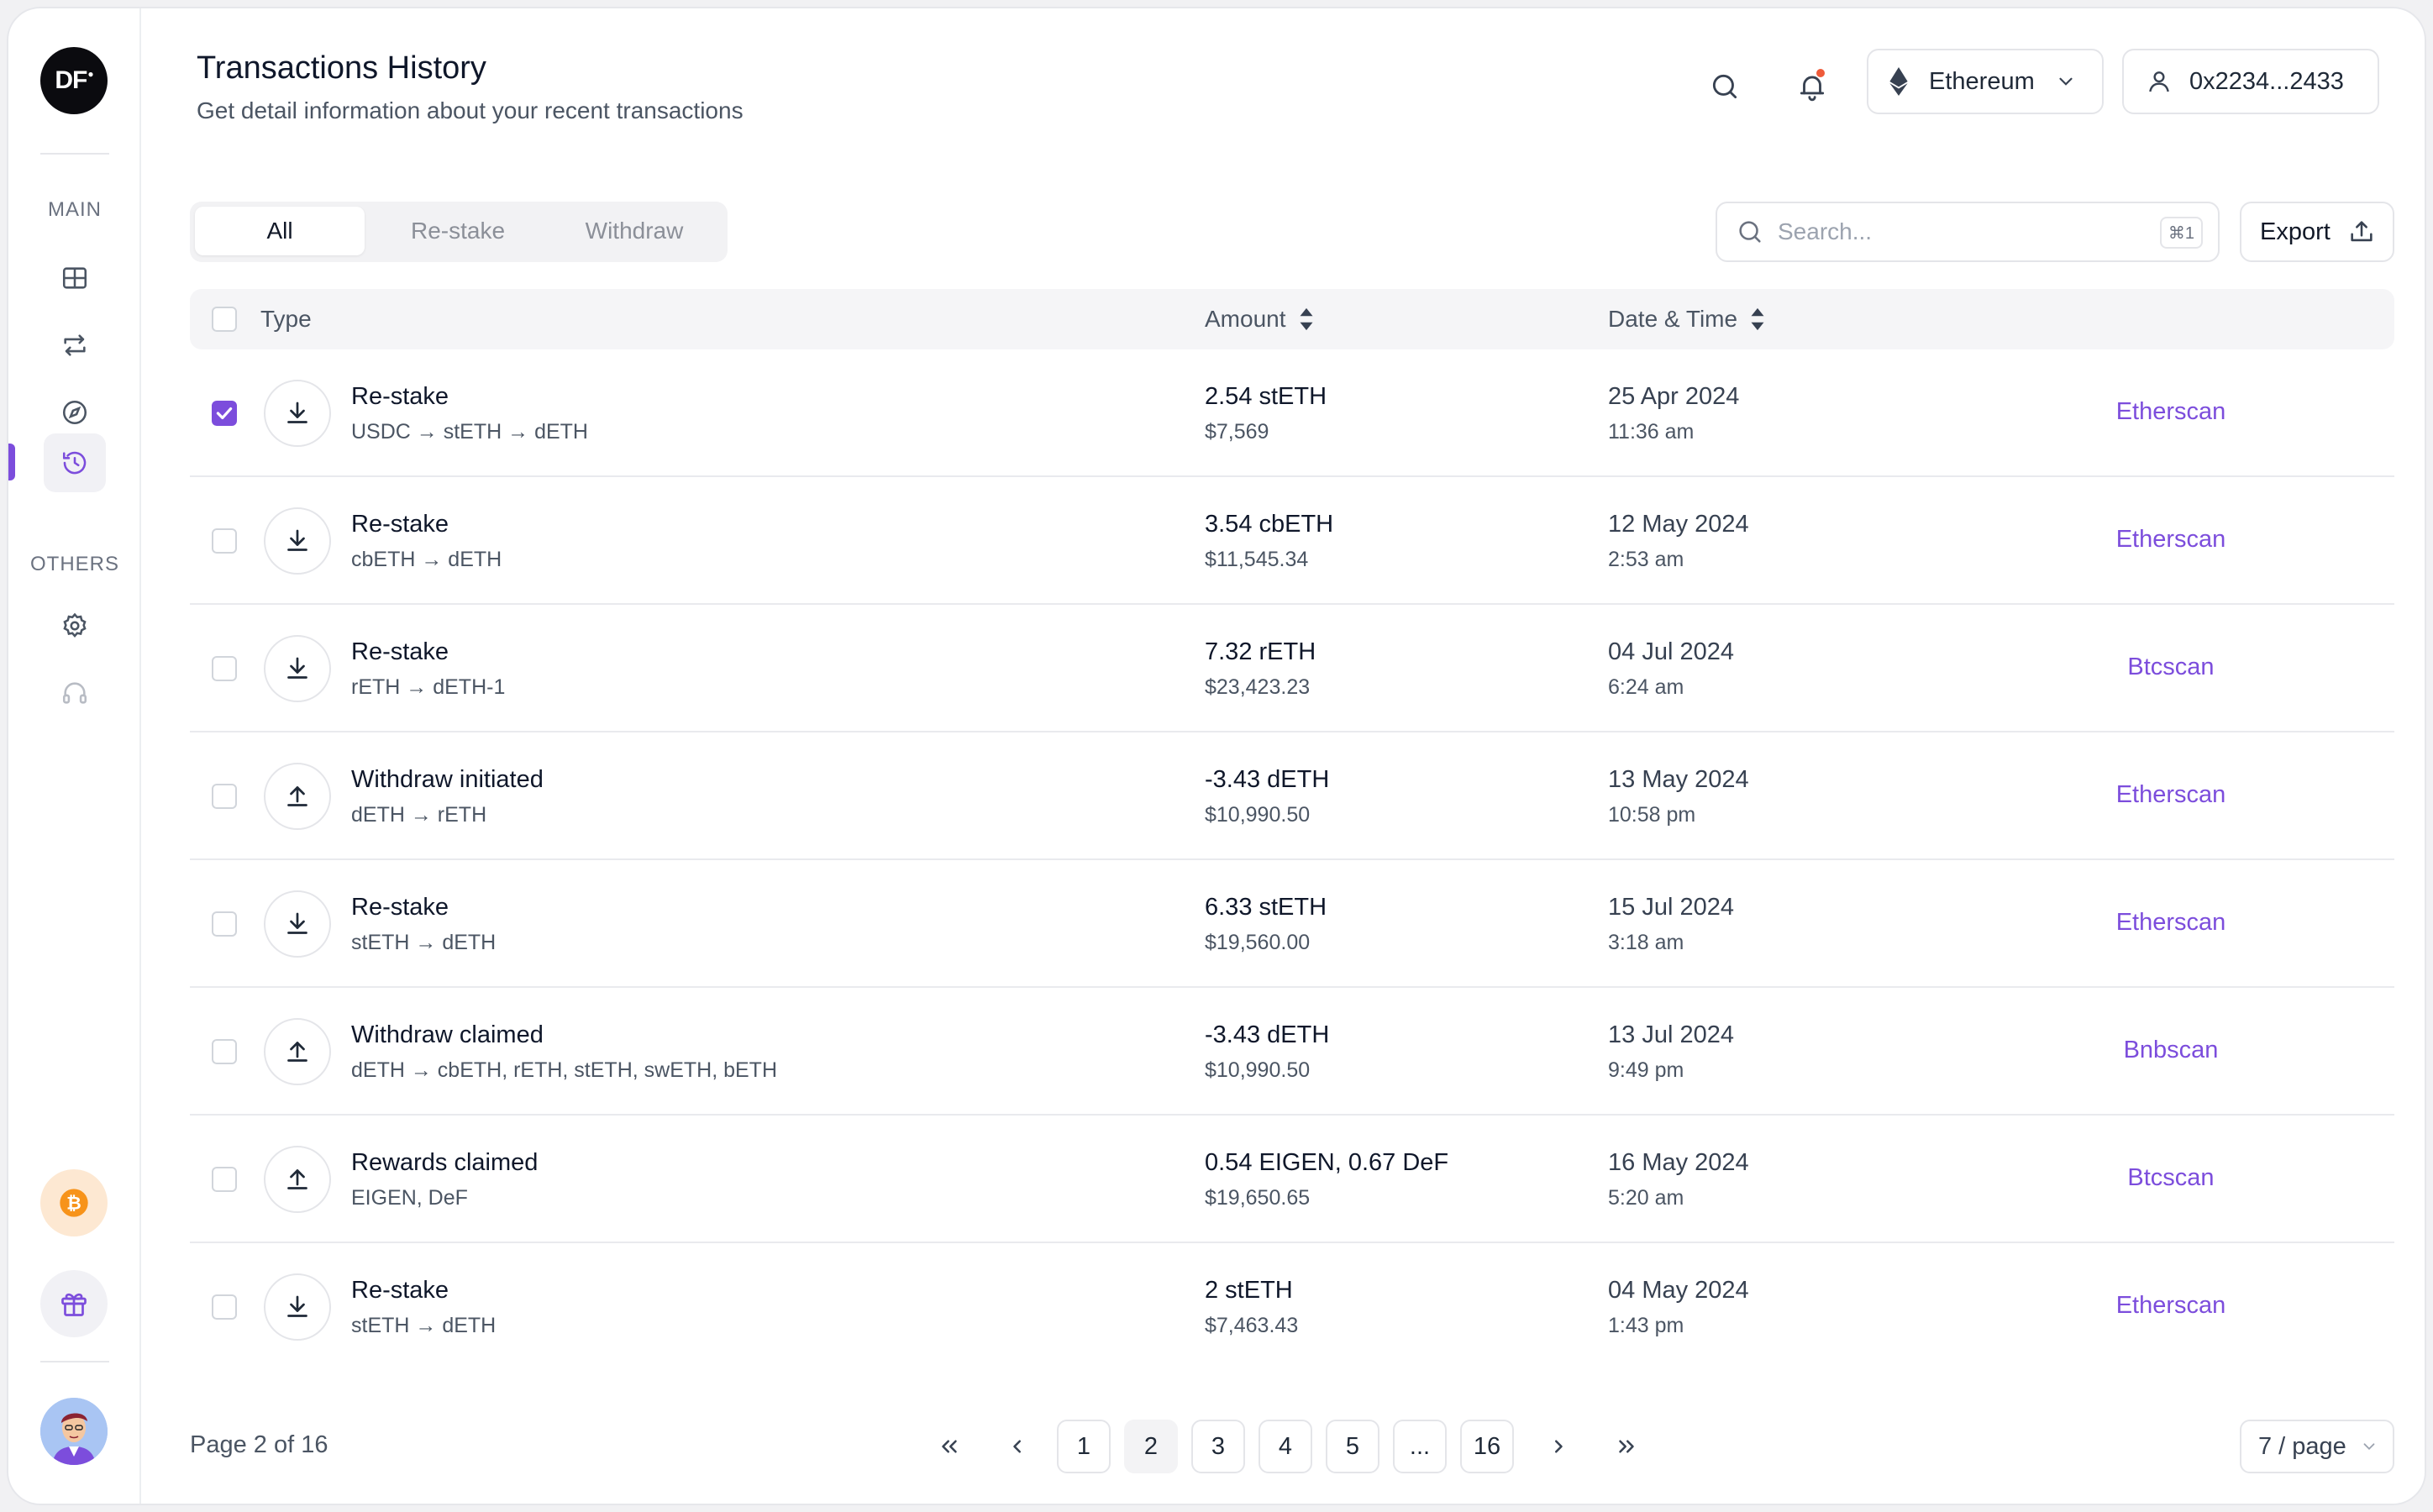 This screenshot has width=2433, height=1512. I want to click on column-datetime: Date & Time, so click(1687, 319).